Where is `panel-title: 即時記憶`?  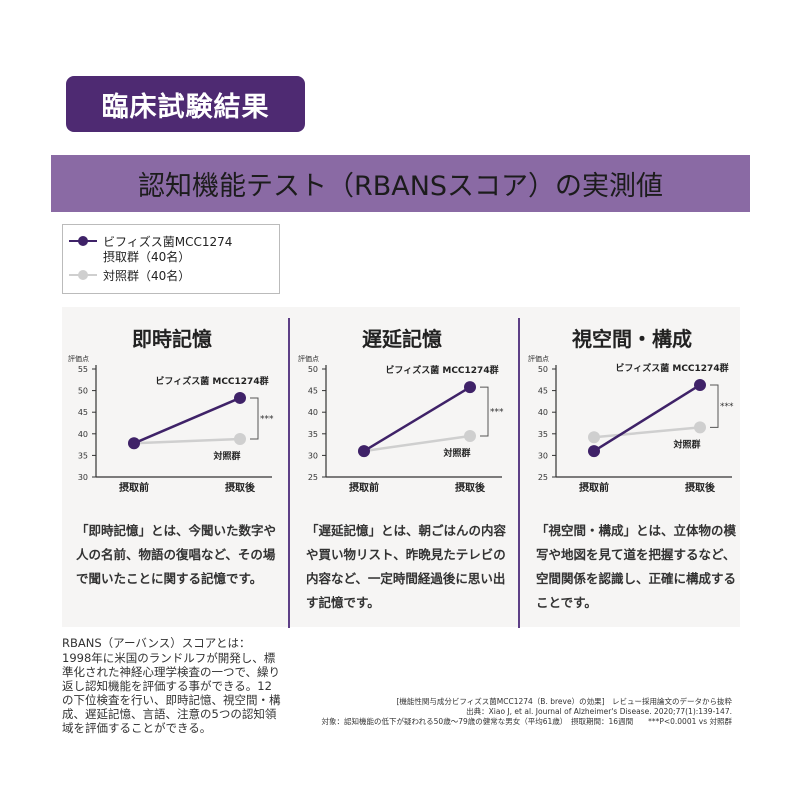 panel-title: 即時記憶 is located at coordinates (172, 339).